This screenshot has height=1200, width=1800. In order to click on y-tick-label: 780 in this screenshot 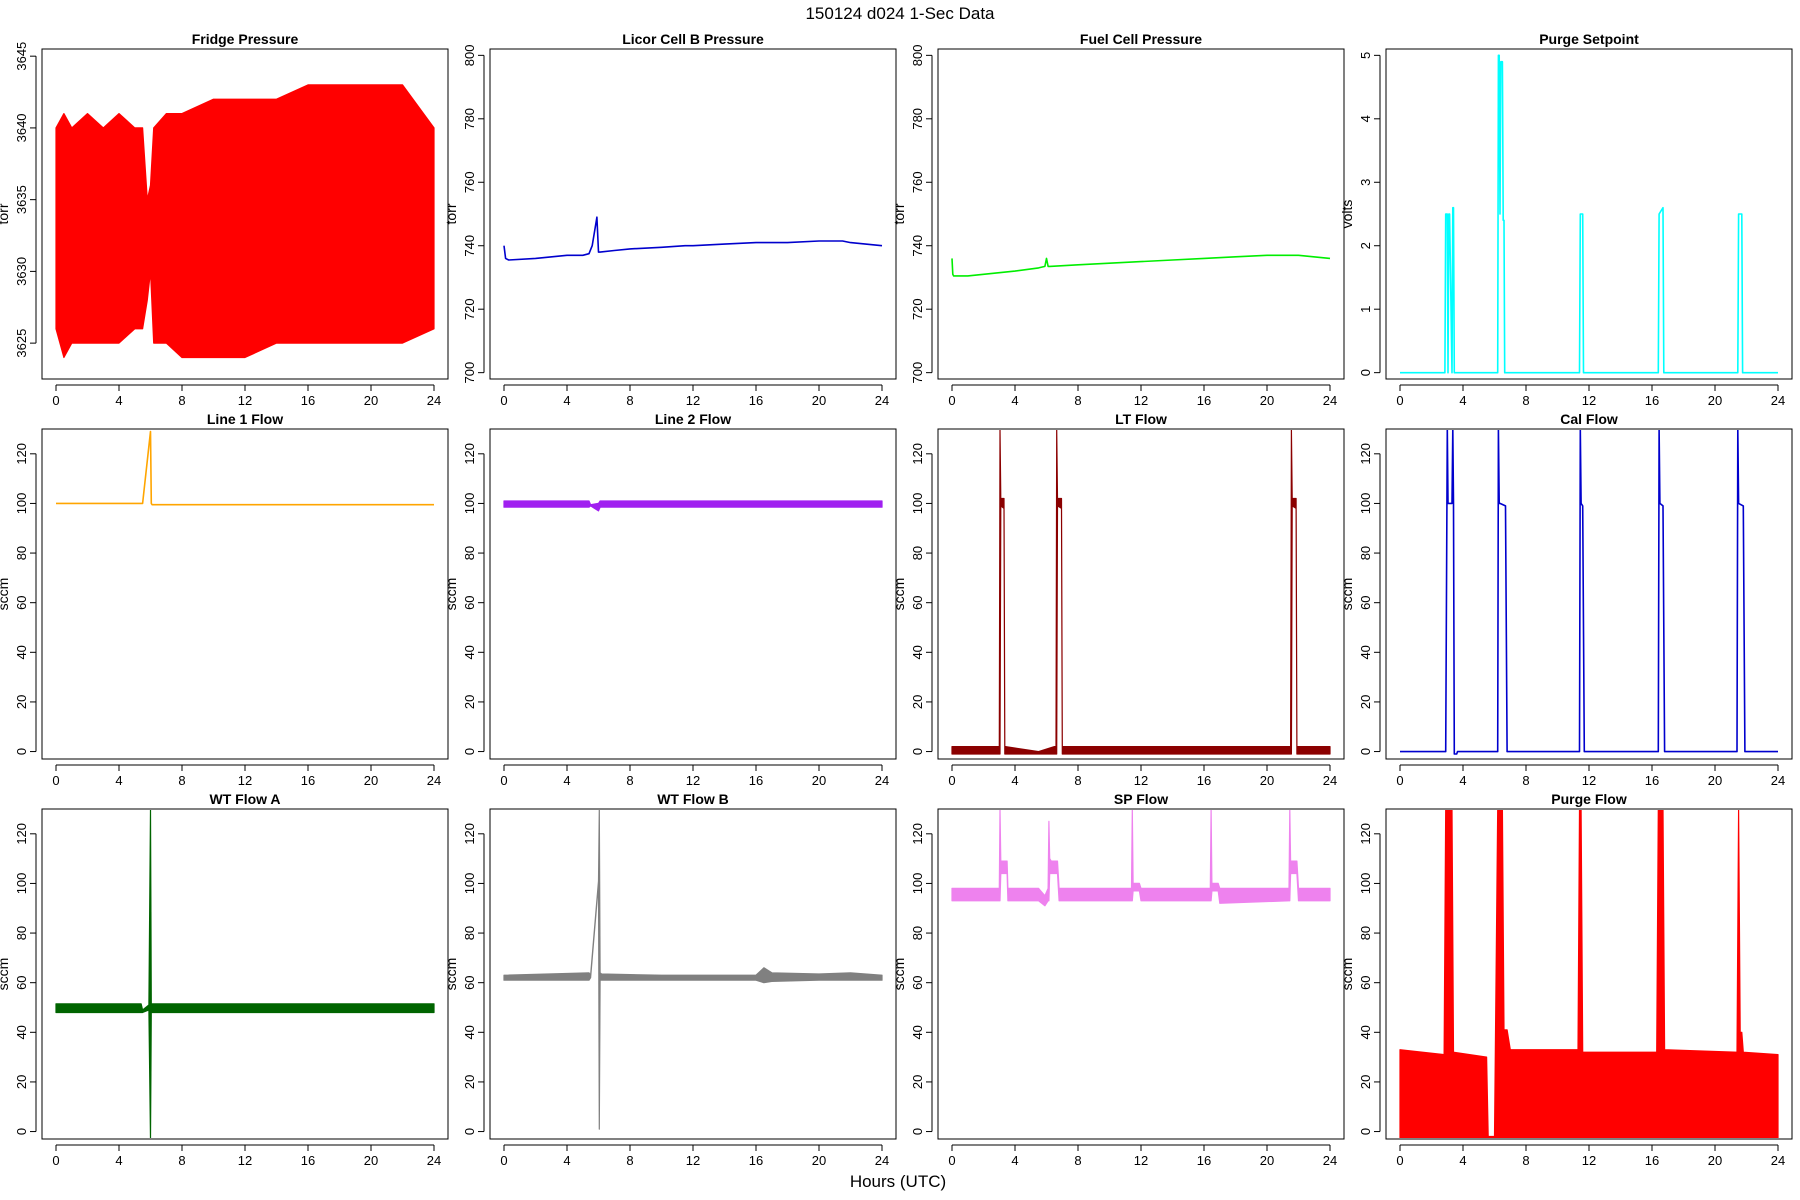, I will do `click(917, 119)`.